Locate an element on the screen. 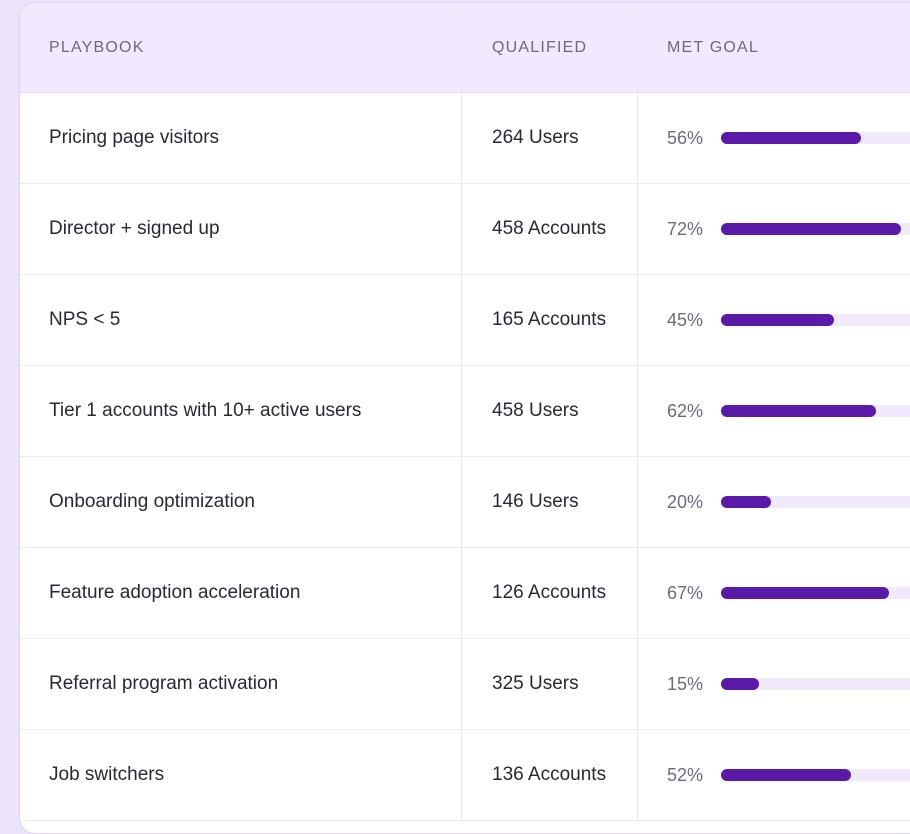  qualified-count: 136 Accounts is located at coordinates (549, 774).